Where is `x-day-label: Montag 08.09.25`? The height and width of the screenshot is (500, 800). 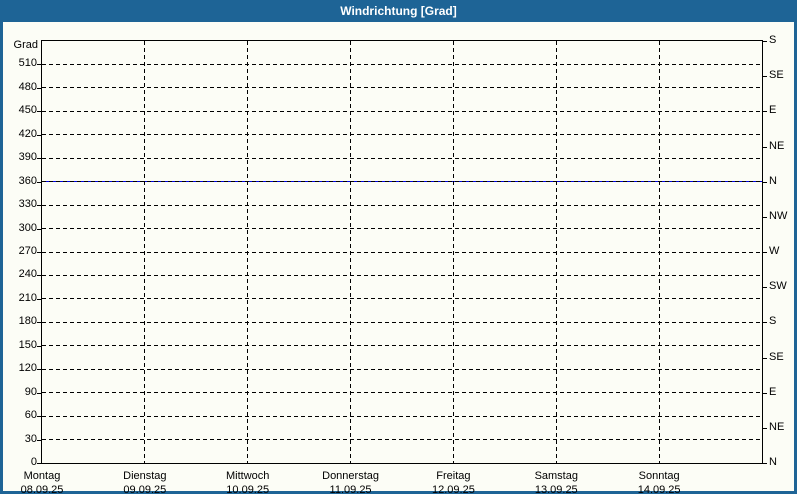
x-day-label: Montag 08.09.25 is located at coordinates (46, 483).